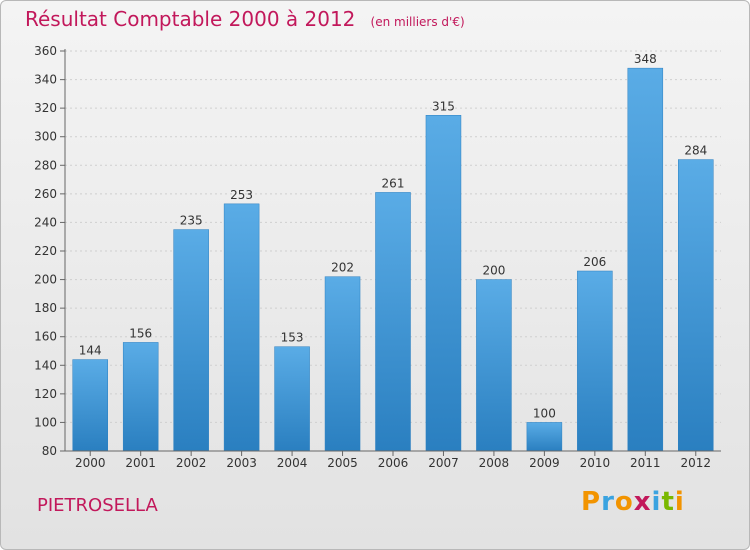 The image size is (750, 550). What do you see at coordinates (45, 194) in the screenshot?
I see `y-tick-label: 260` at bounding box center [45, 194].